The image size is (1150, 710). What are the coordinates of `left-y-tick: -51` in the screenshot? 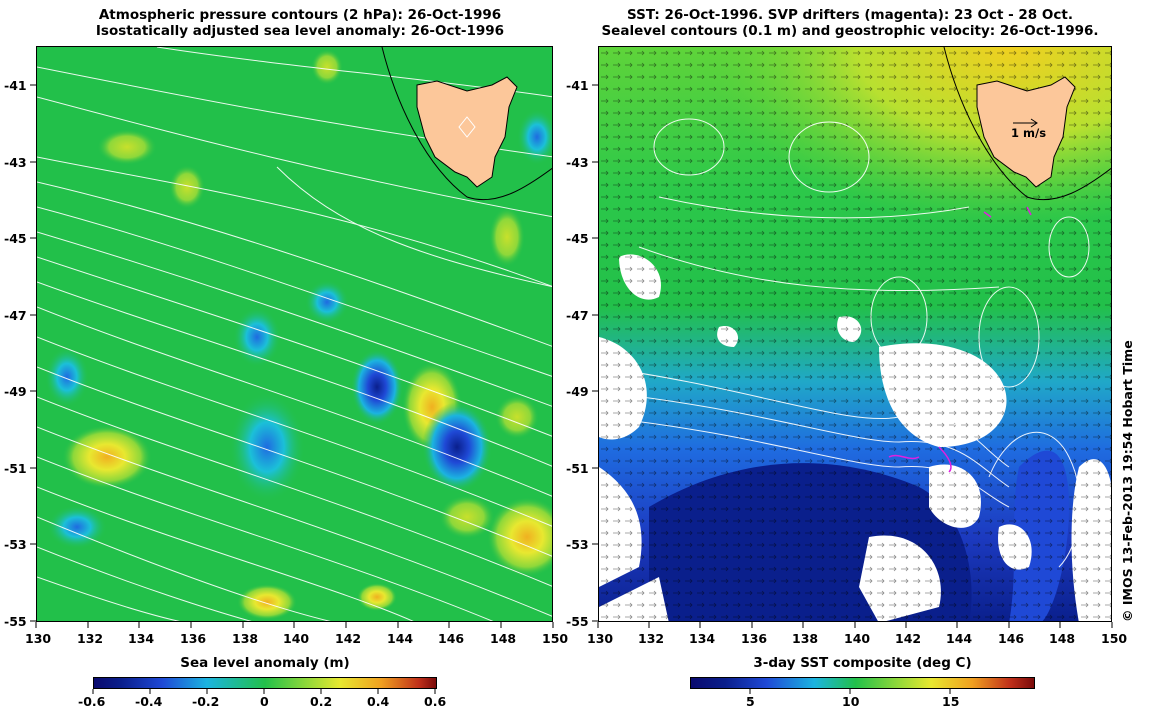 It's located at (15, 468).